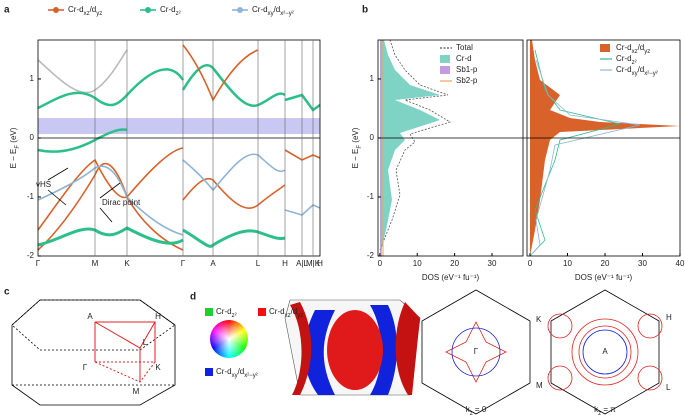  What do you see at coordinates (603, 148) in the screenshot?
I see `panel-b-right-frame` at bounding box center [603, 148].